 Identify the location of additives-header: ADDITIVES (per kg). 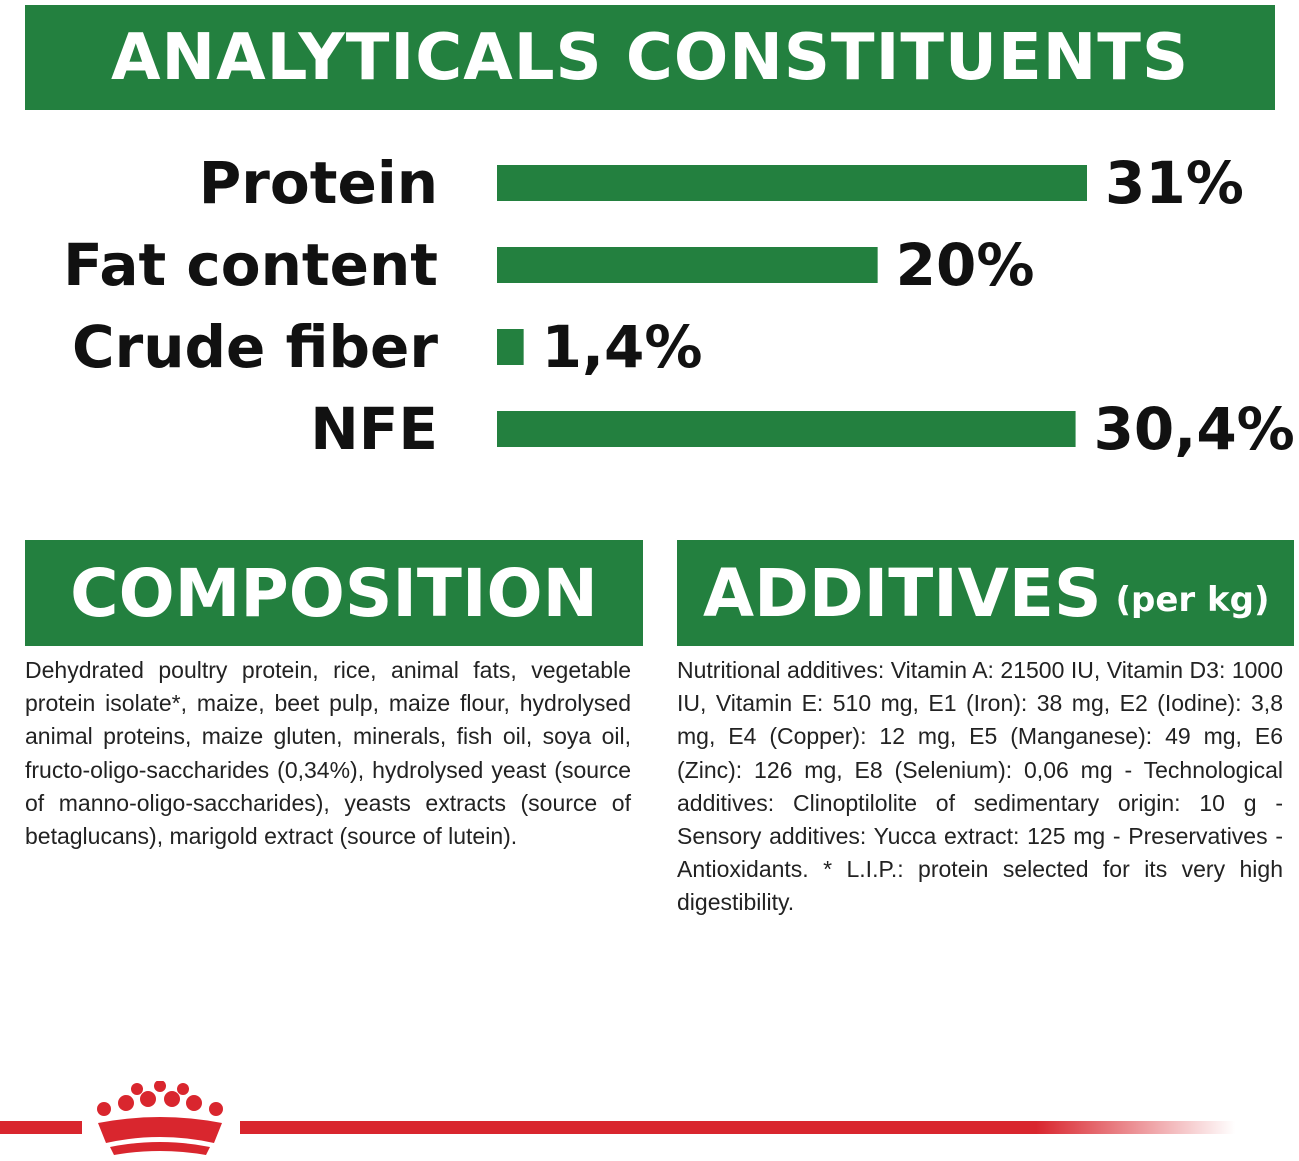
(985, 593).